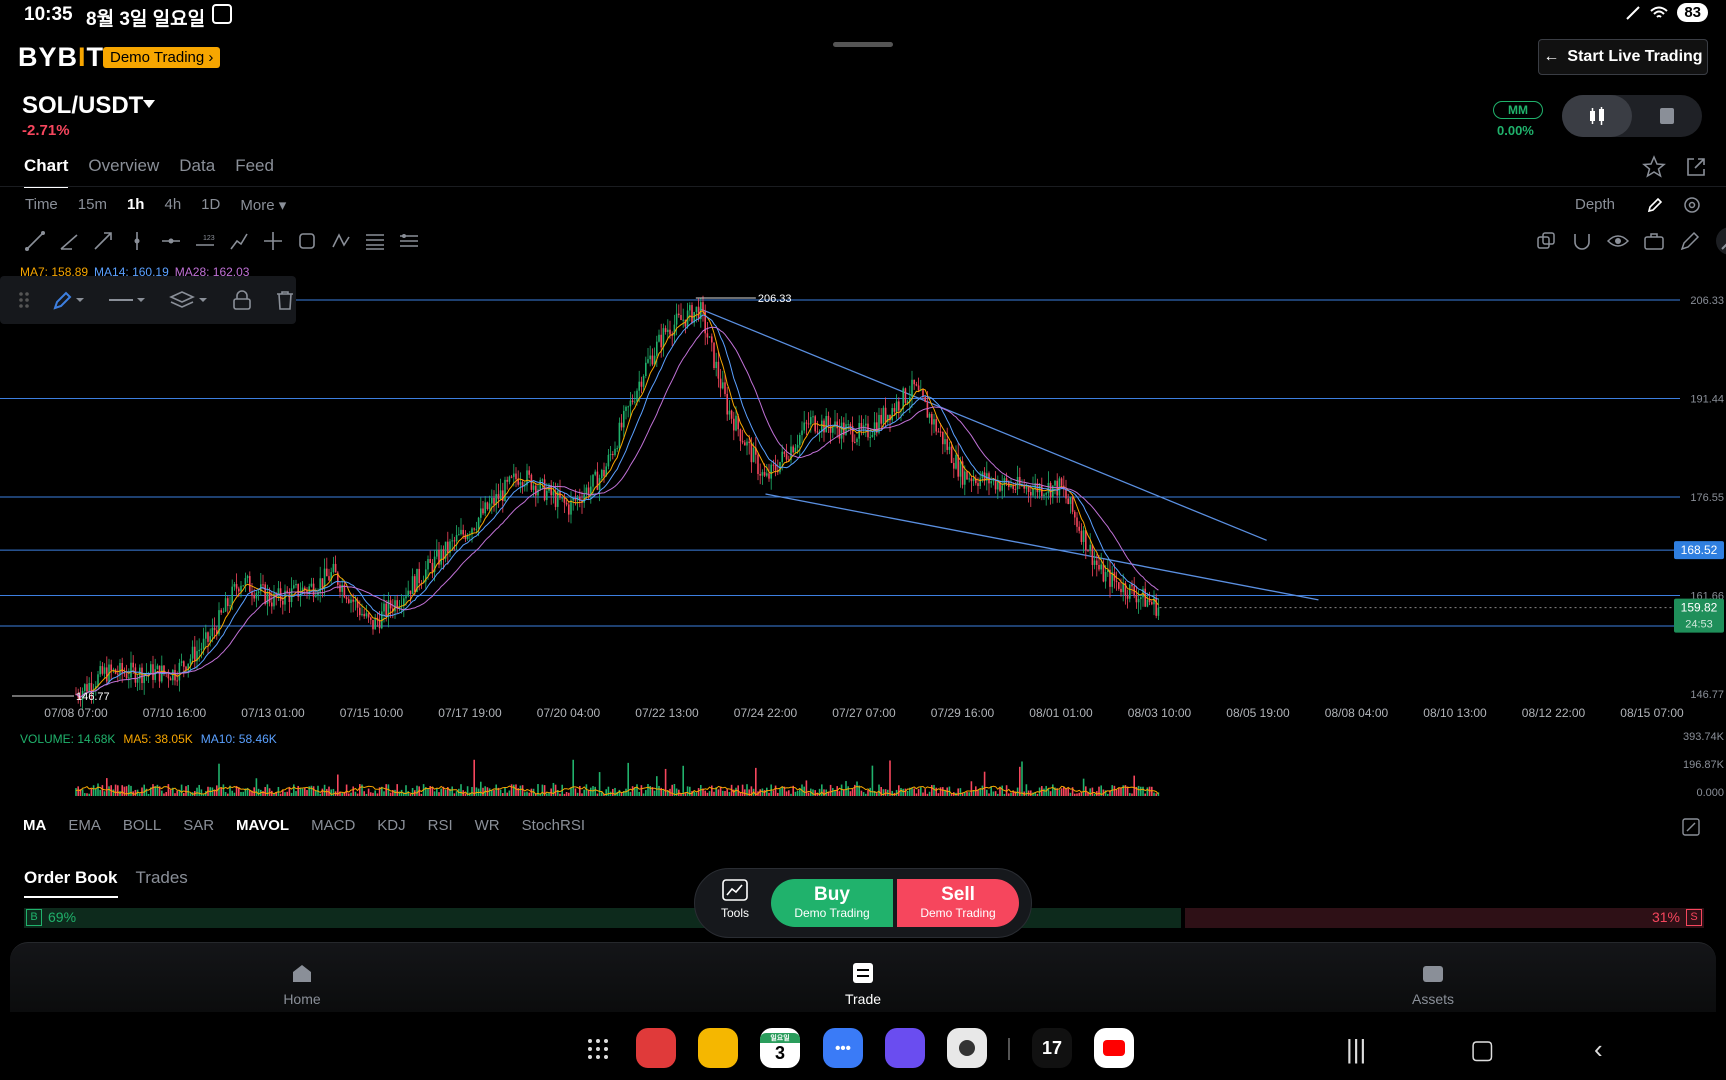  Describe the element at coordinates (242, 300) in the screenshot. I see `lock-icon` at that location.